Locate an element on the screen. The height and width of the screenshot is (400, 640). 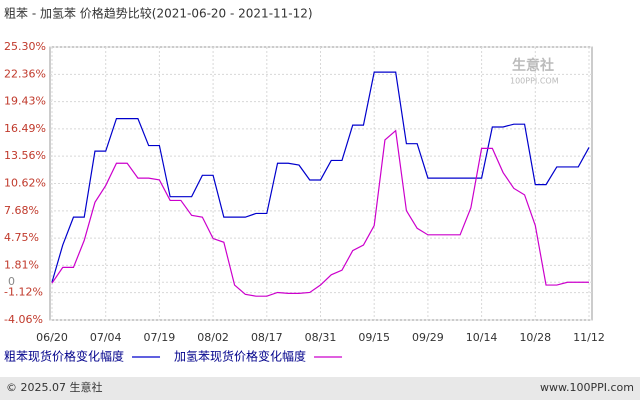
x-tick-label: 07/04 is located at coordinates (106, 337).